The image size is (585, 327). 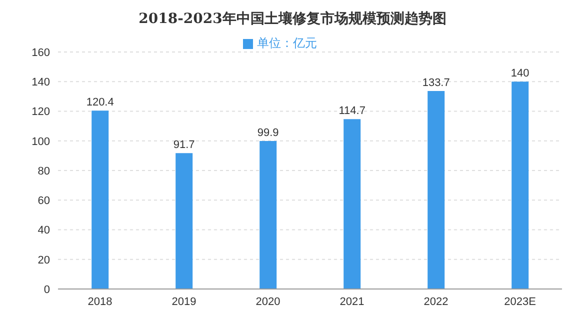 What do you see at coordinates (100, 302) in the screenshot?
I see `x-tick-label: 2018` at bounding box center [100, 302].